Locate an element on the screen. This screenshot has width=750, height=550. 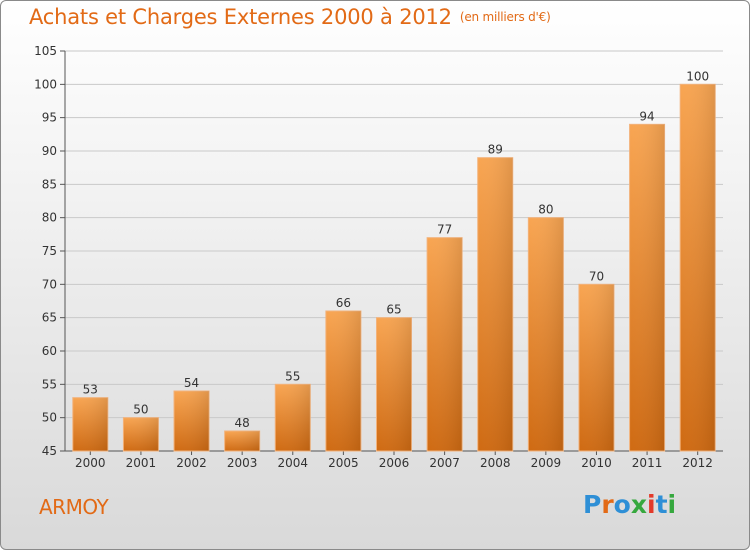
data-label: 65 is located at coordinates (393, 310).